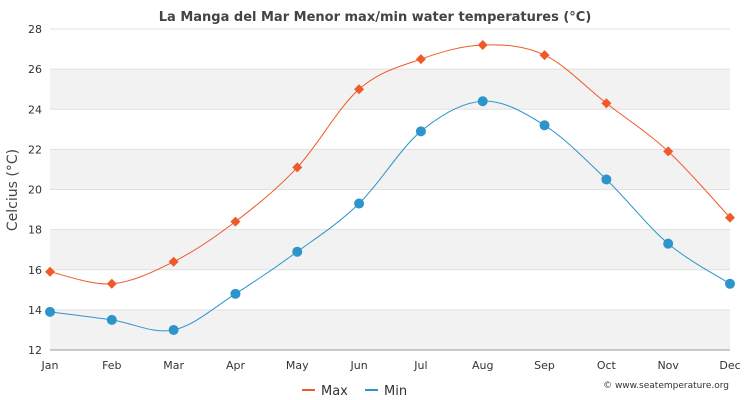 The image size is (750, 400). Describe the element at coordinates (35, 350) in the screenshot. I see `y-tick-label: 12` at that location.